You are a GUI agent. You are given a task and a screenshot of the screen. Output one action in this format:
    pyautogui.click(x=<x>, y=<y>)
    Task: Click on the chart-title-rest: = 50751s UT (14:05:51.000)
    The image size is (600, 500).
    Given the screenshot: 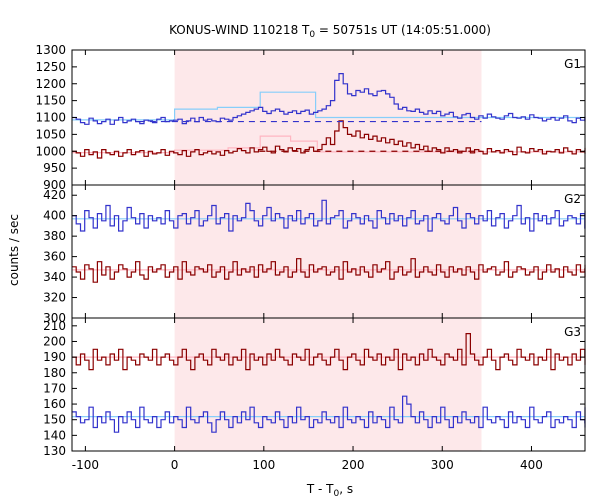 What is the action you would take?
    pyautogui.click(x=403, y=30)
    